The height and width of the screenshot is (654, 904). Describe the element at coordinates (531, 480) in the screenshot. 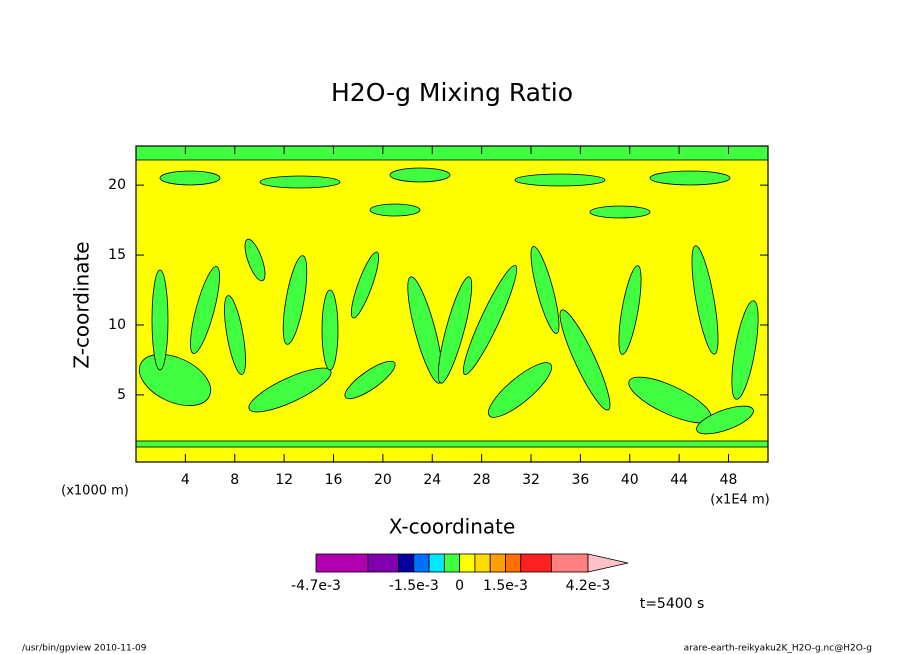

I see `x-tick-label: 32` at that location.